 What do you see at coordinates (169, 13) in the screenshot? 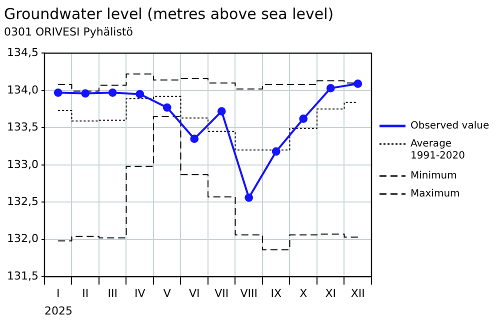
I see `chart-title: Groundwater level (metres above sea level)` at bounding box center [169, 13].